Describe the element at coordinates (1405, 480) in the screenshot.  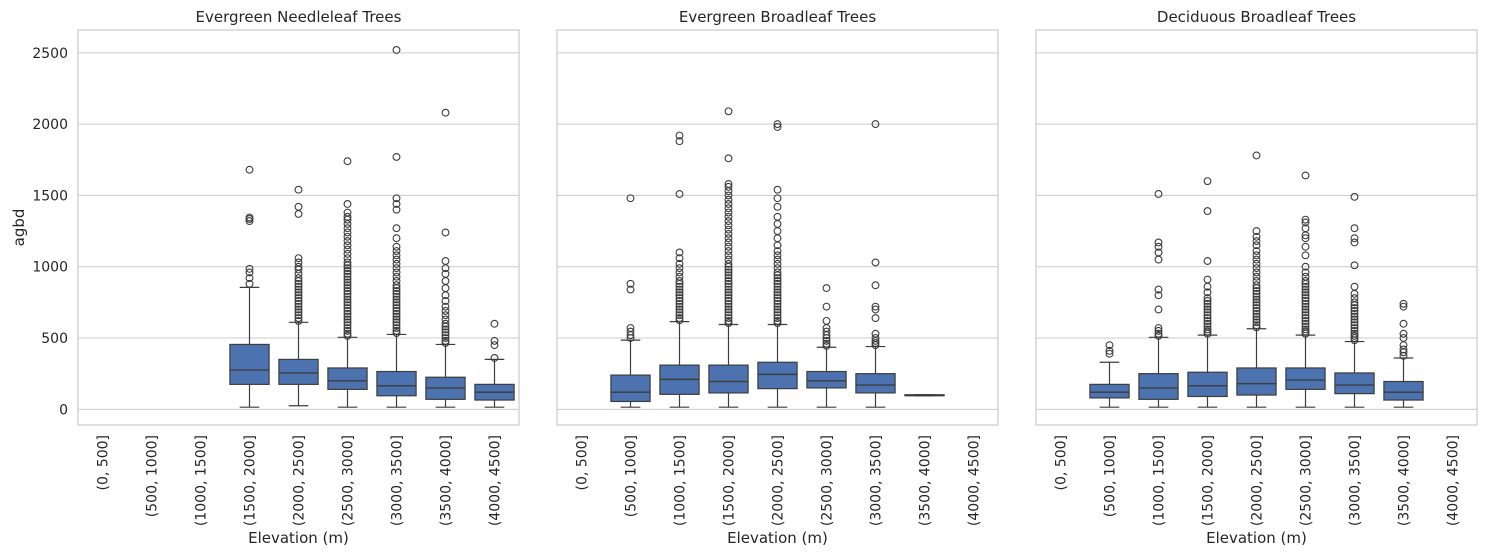
I see `x-tick-label: (3500, 4000]` at that location.